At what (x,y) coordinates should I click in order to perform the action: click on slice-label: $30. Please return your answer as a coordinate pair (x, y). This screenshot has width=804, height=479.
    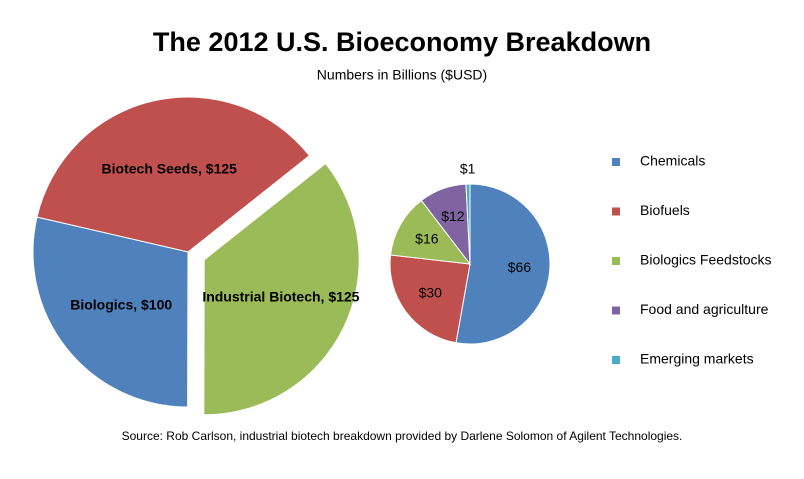
    Looking at the image, I should click on (431, 292).